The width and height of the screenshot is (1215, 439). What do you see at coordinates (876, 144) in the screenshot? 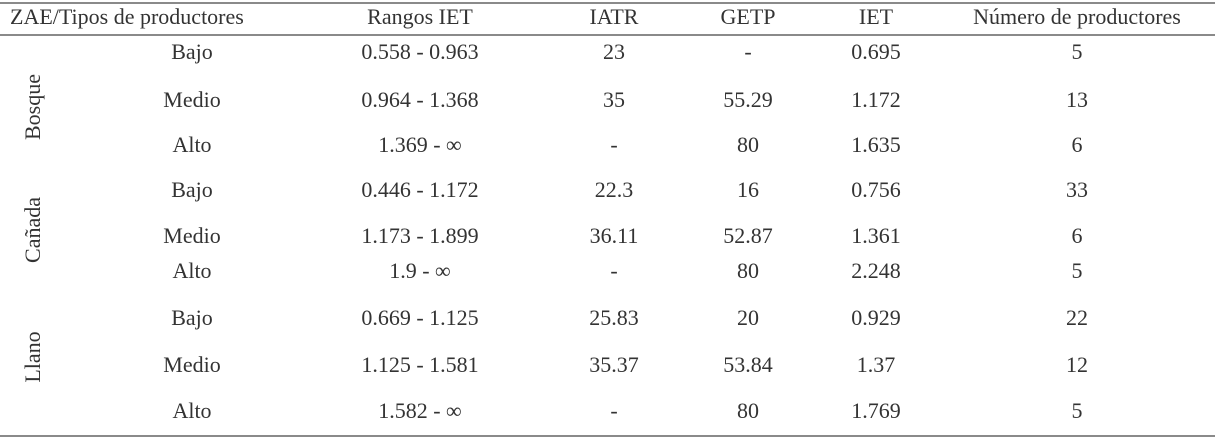
I see `cell: 1.635` at bounding box center [876, 144].